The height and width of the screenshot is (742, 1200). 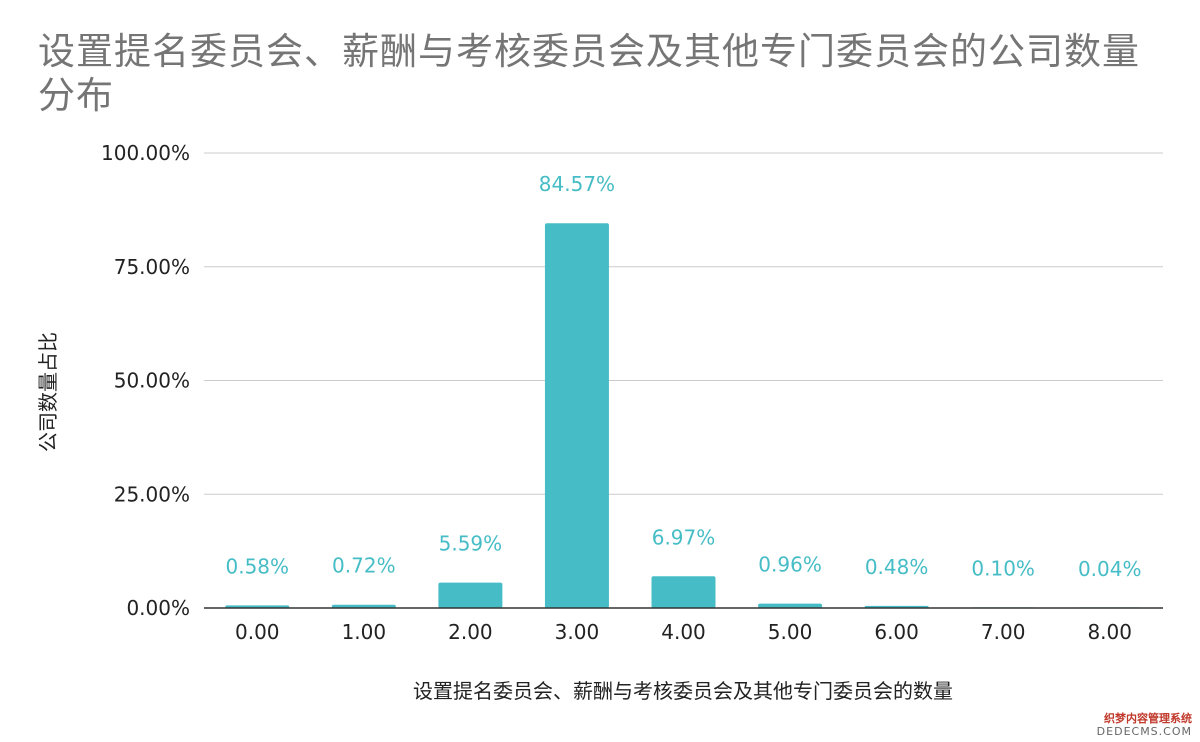 I want to click on x-tick-label: 7.00, so click(x=1003, y=632).